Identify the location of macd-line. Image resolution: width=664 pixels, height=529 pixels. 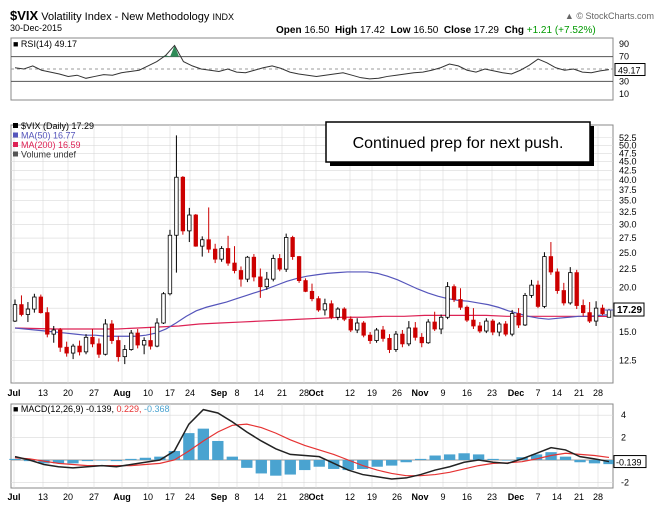
(312, 444).